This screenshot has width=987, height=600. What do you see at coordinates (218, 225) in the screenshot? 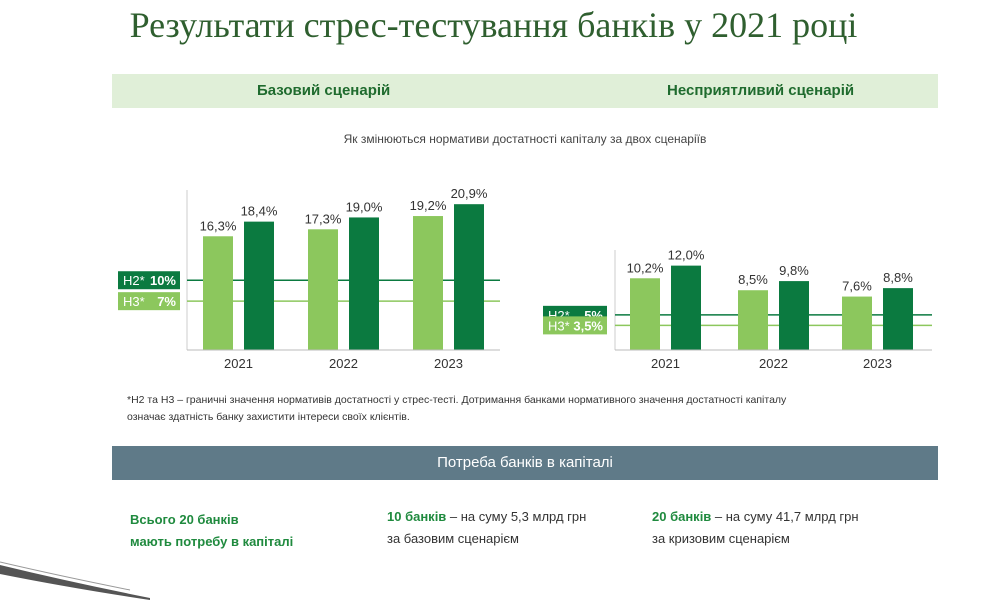
I see `data-label-Н3-2021: 16,3%` at bounding box center [218, 225].